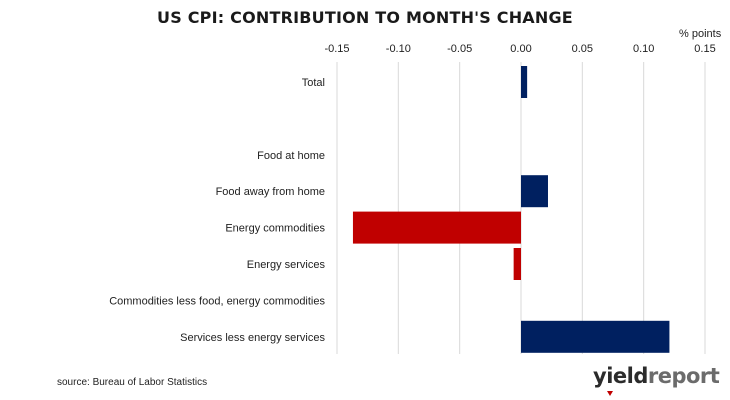  I want to click on x-tick-label: 0.10, so click(643, 49).